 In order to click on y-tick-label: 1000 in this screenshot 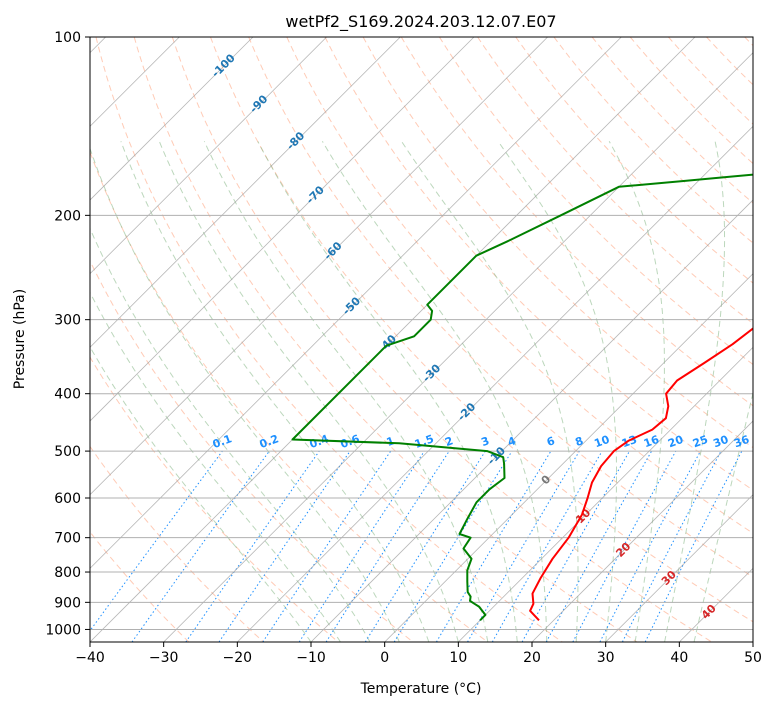, I will do `click(63, 630)`.